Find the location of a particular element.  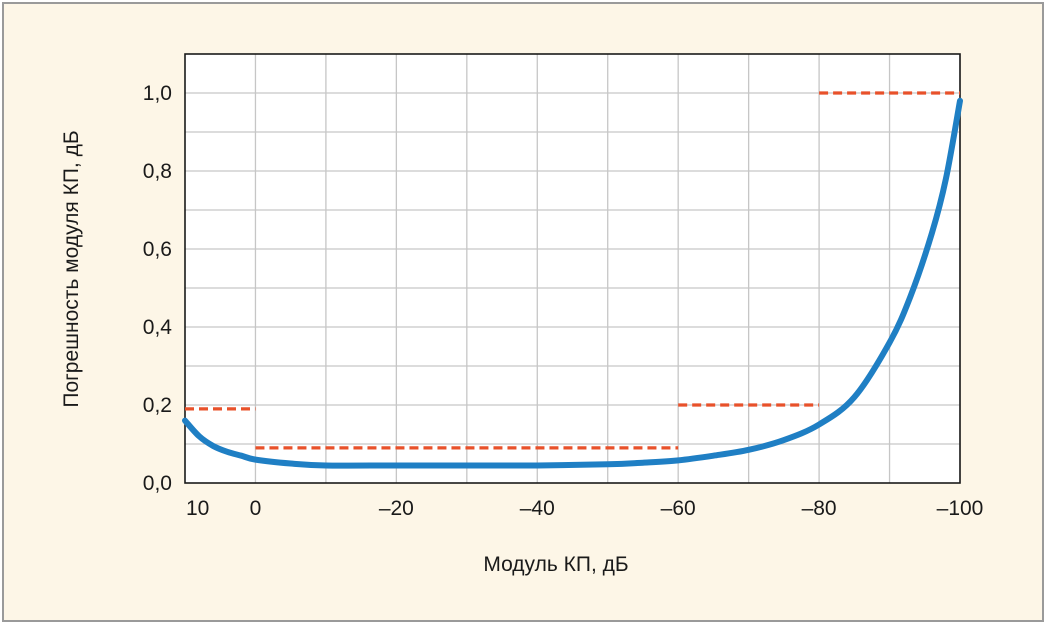

x-tick-label: –80 is located at coordinates (819, 508).